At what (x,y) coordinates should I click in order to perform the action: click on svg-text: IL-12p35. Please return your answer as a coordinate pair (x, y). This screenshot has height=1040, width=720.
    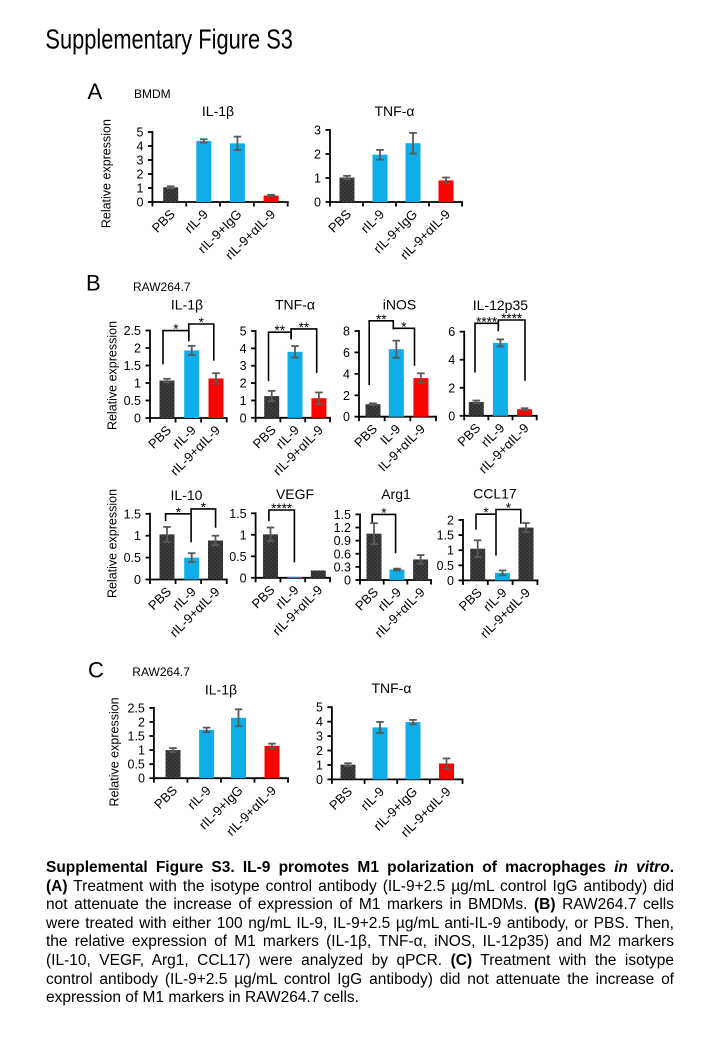
    Looking at the image, I should click on (500, 305).